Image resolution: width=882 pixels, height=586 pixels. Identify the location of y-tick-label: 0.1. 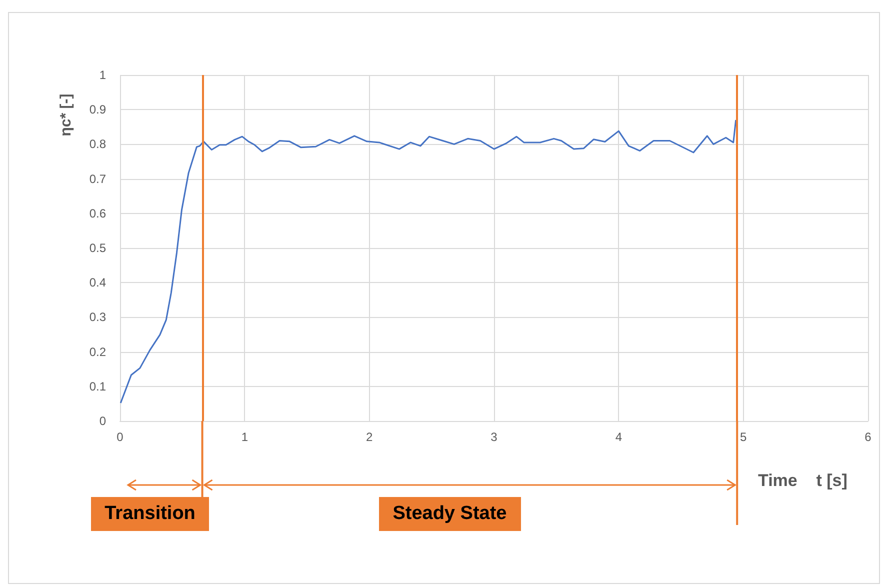
(97, 386).